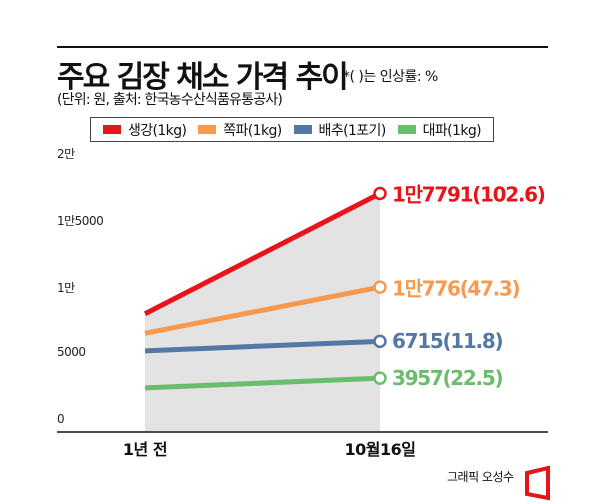 Image resolution: width=600 pixels, height=504 pixels. What do you see at coordinates (66, 154) in the screenshot?
I see `y-tick-label: 2만` at bounding box center [66, 154].